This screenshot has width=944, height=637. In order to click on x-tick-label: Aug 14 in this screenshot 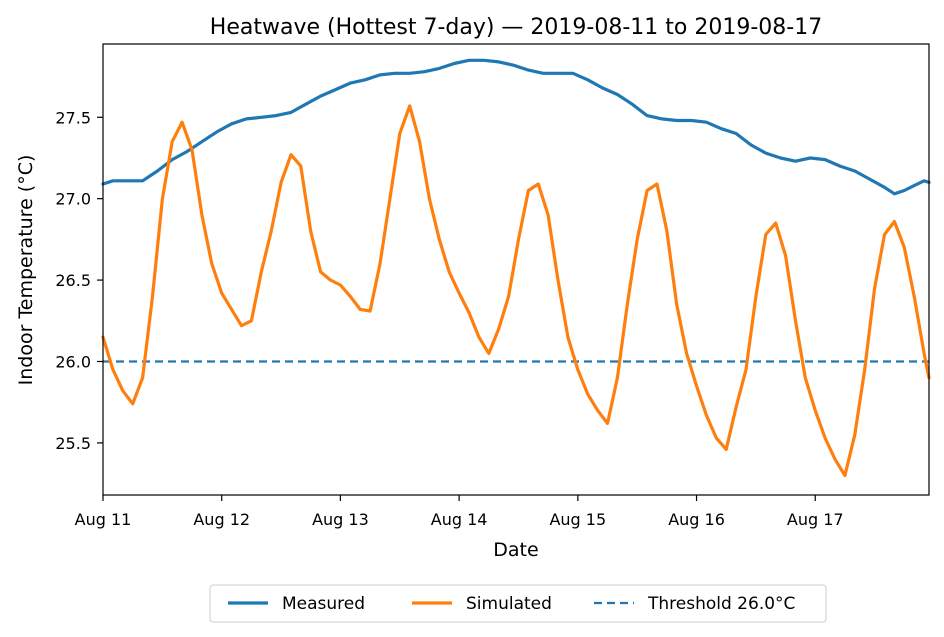, I will do `click(459, 519)`.